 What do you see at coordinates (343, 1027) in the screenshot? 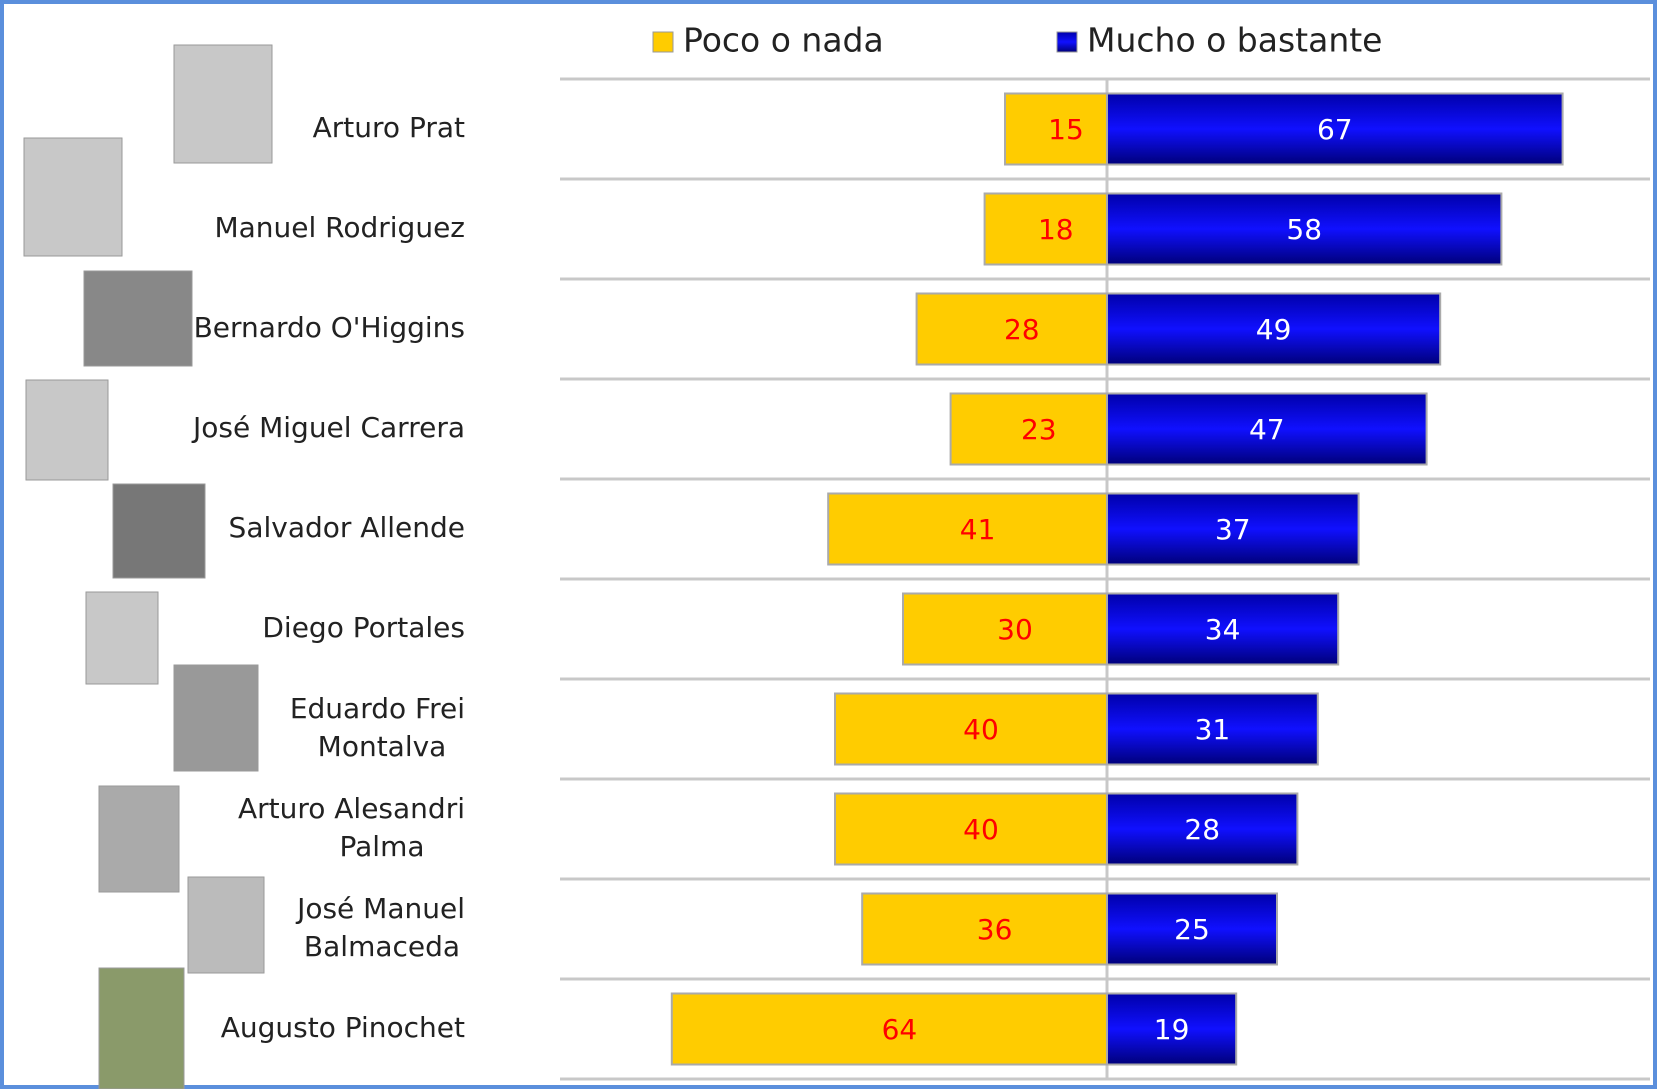
I see `category-label: Augusto Pinochet` at bounding box center [343, 1027].